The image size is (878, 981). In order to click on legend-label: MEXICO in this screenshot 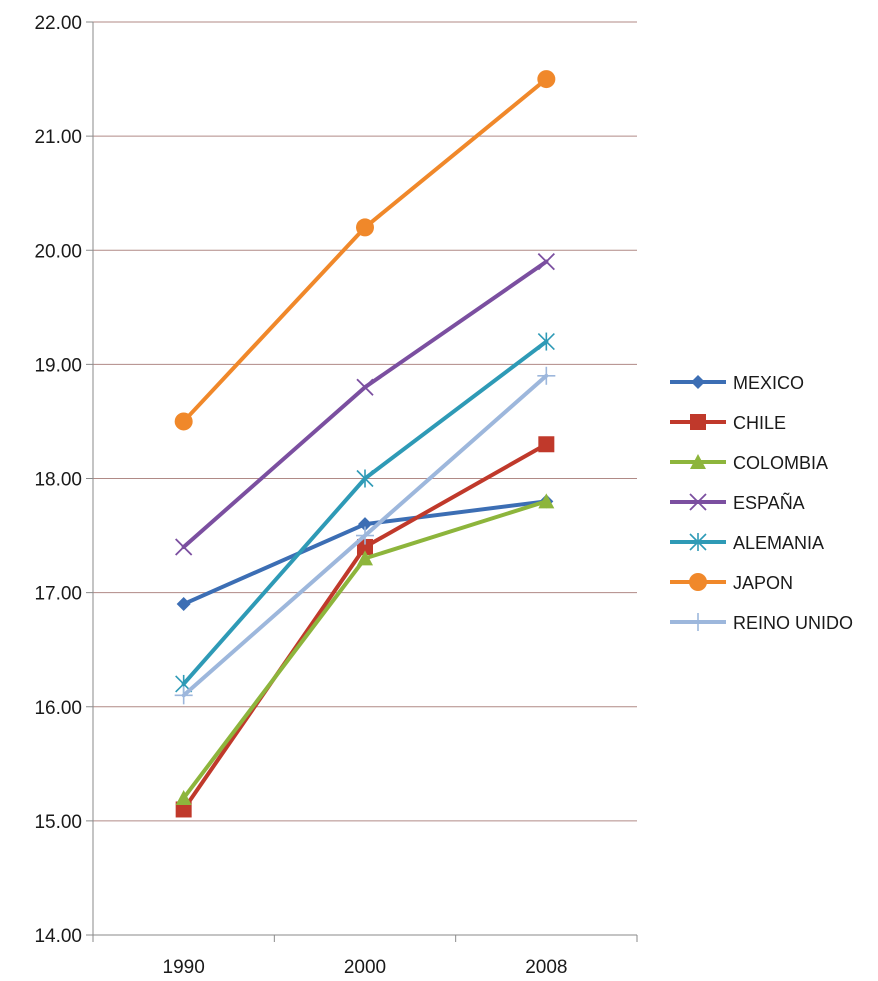, I will do `click(768, 383)`.